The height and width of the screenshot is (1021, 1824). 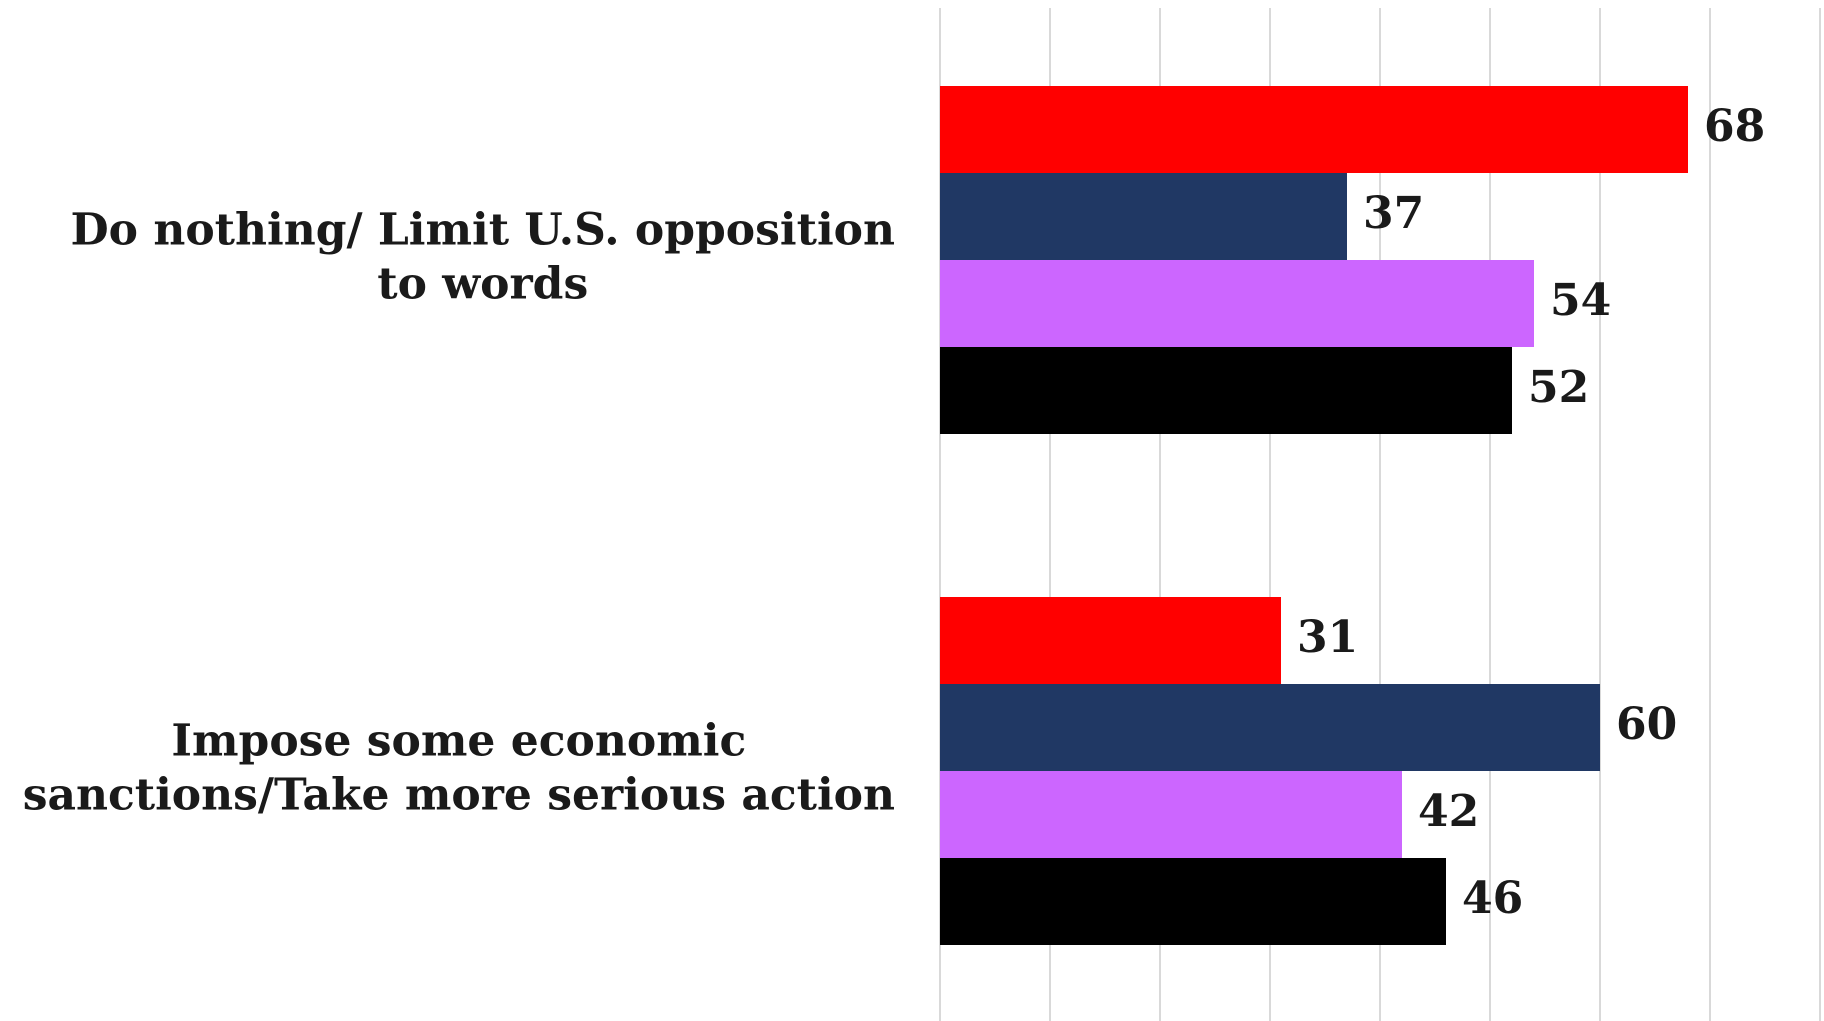 I want to click on data-label: 31, so click(x=1327, y=637).